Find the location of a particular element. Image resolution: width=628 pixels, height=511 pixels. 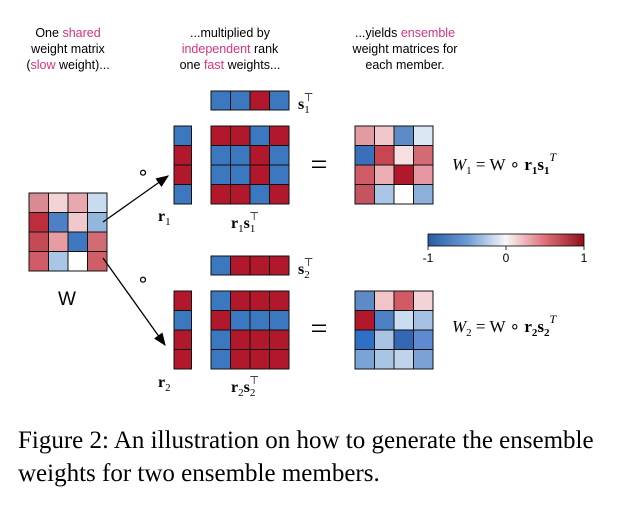

r2-label: r2 is located at coordinates (164, 384).